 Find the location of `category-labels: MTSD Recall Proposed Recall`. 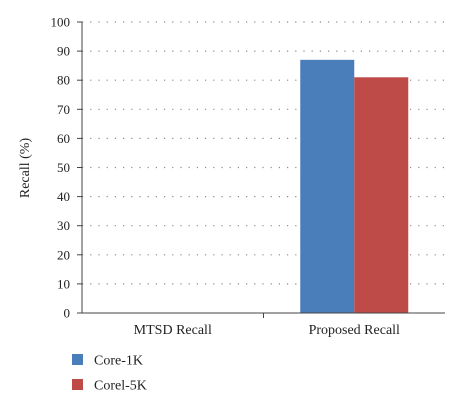

category-labels: MTSD Recall Proposed Recall is located at coordinates (267, 330).